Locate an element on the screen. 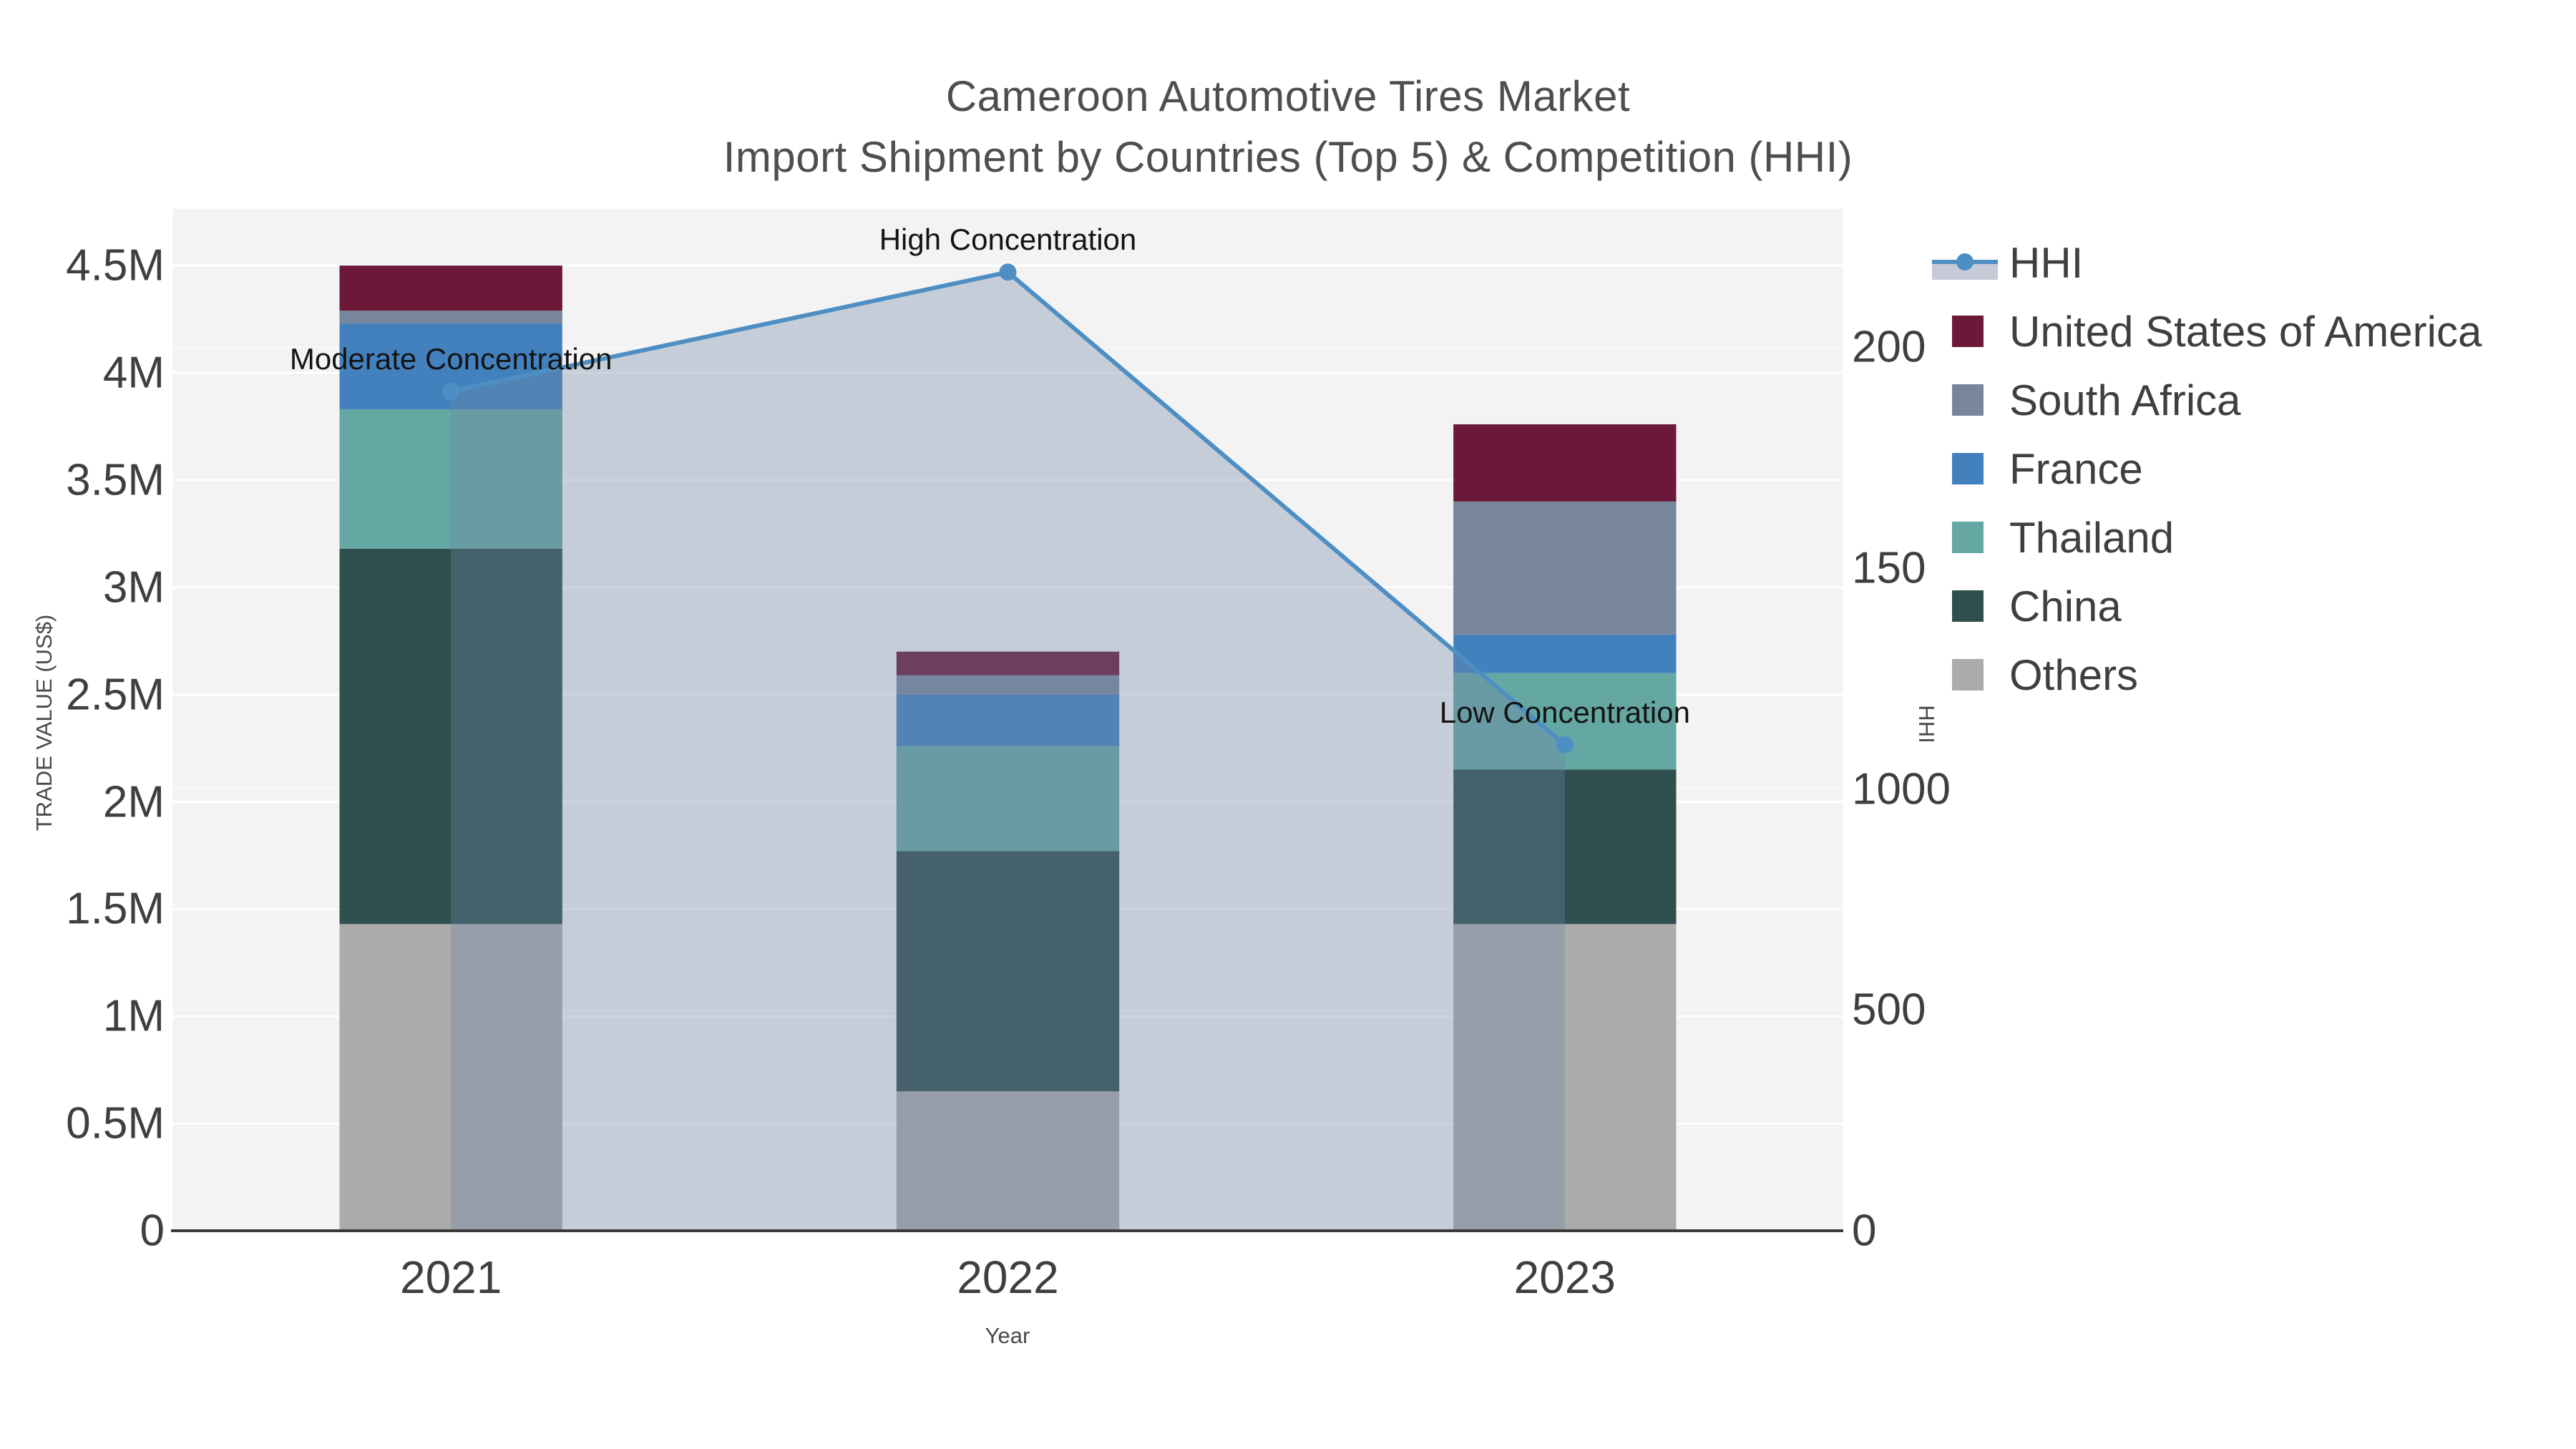 The height and width of the screenshot is (1449, 2576). bar-segment-france-2023 is located at coordinates (1565, 653).